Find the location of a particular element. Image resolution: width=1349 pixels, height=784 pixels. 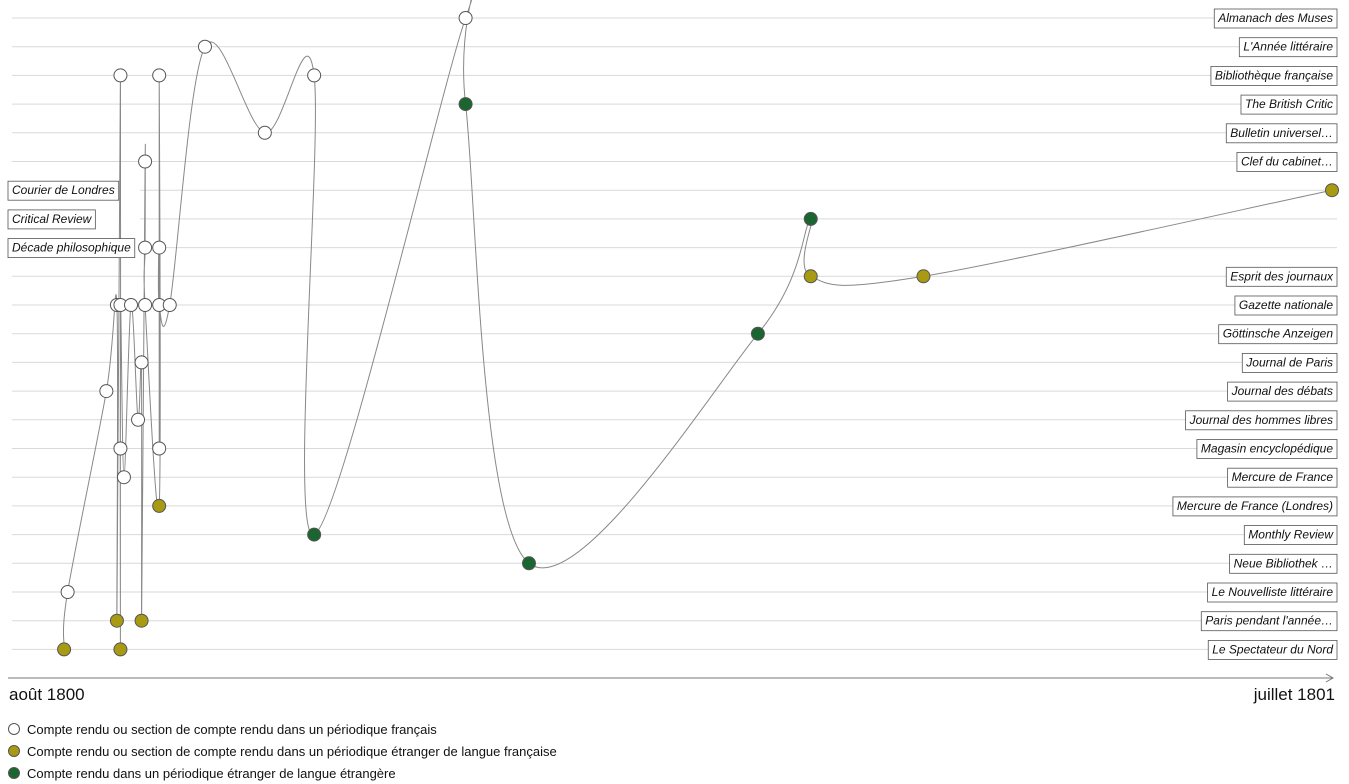

periodical-label-bibliotheque-francaise: Bibliothèque française is located at coordinates (1274, 76).